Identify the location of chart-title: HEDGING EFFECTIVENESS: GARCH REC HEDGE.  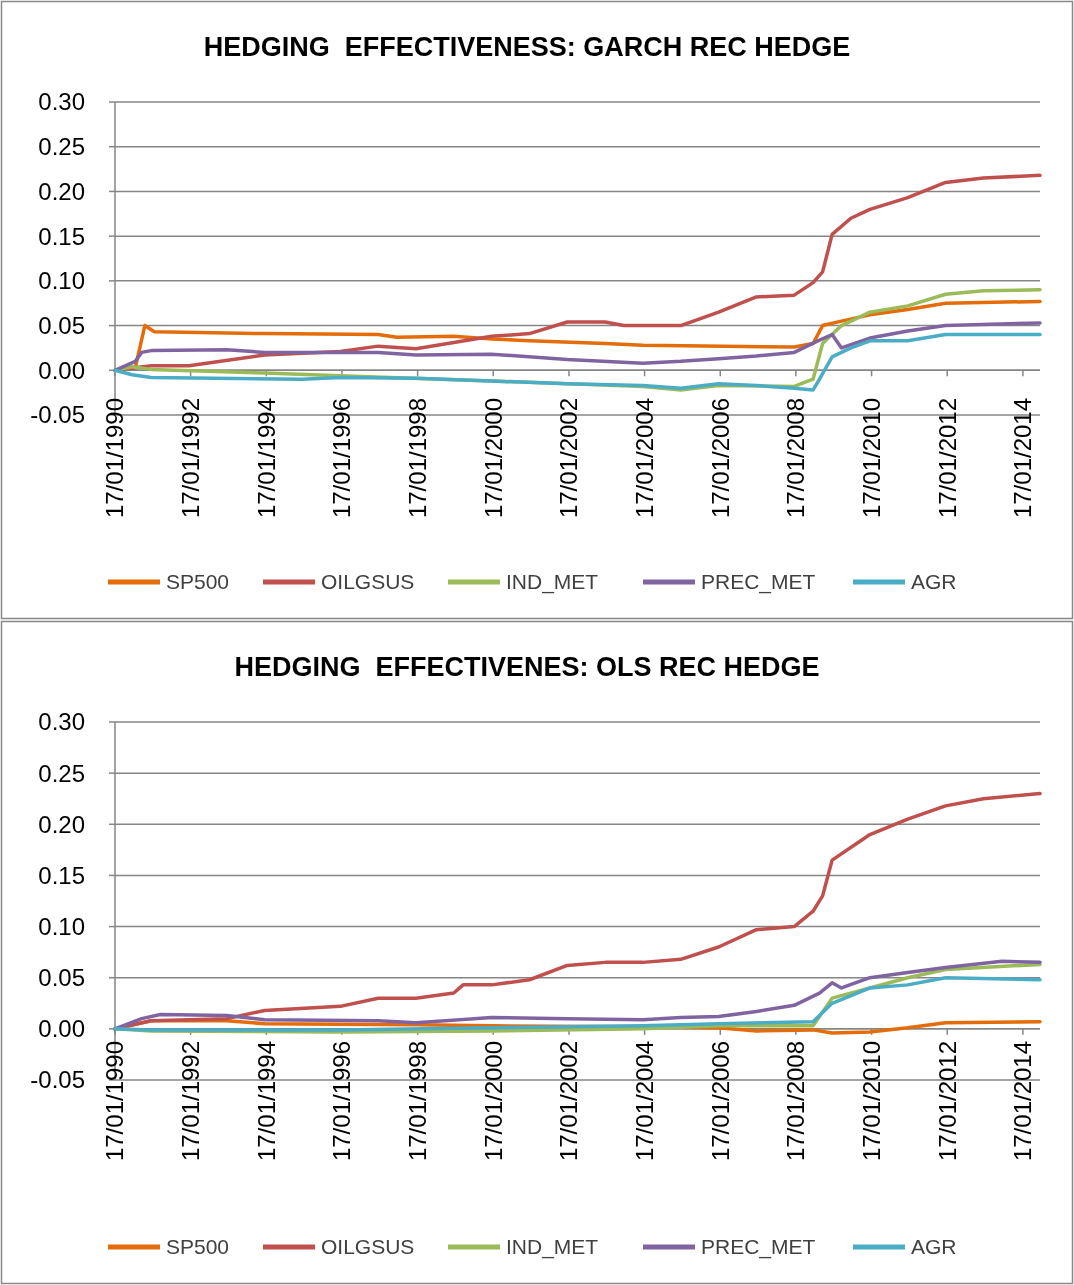
(527, 47).